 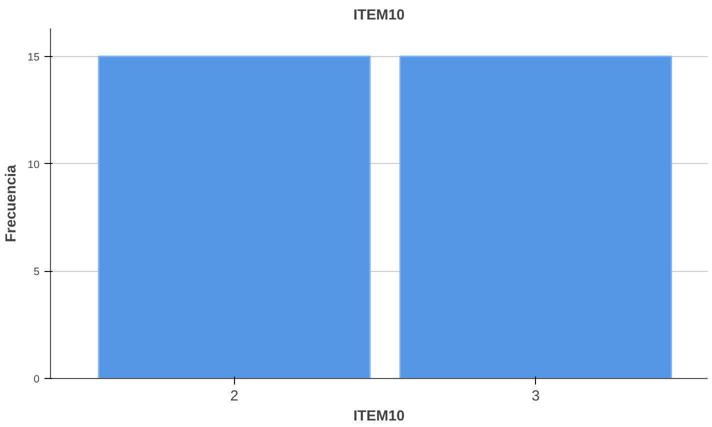 What do you see at coordinates (12, 203) in the screenshot?
I see `y-axis-title: Frecuencia` at bounding box center [12, 203].